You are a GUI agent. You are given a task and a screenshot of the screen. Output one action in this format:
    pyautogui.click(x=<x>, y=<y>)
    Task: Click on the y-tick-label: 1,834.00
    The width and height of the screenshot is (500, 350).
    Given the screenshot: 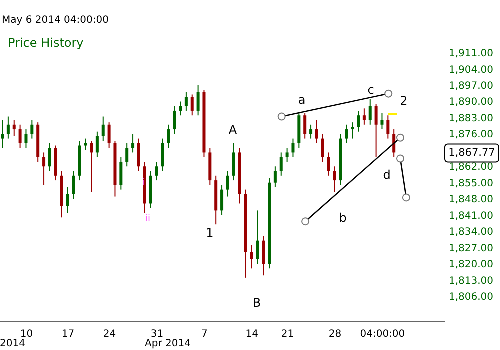 What is the action you would take?
    pyautogui.click(x=471, y=232)
    